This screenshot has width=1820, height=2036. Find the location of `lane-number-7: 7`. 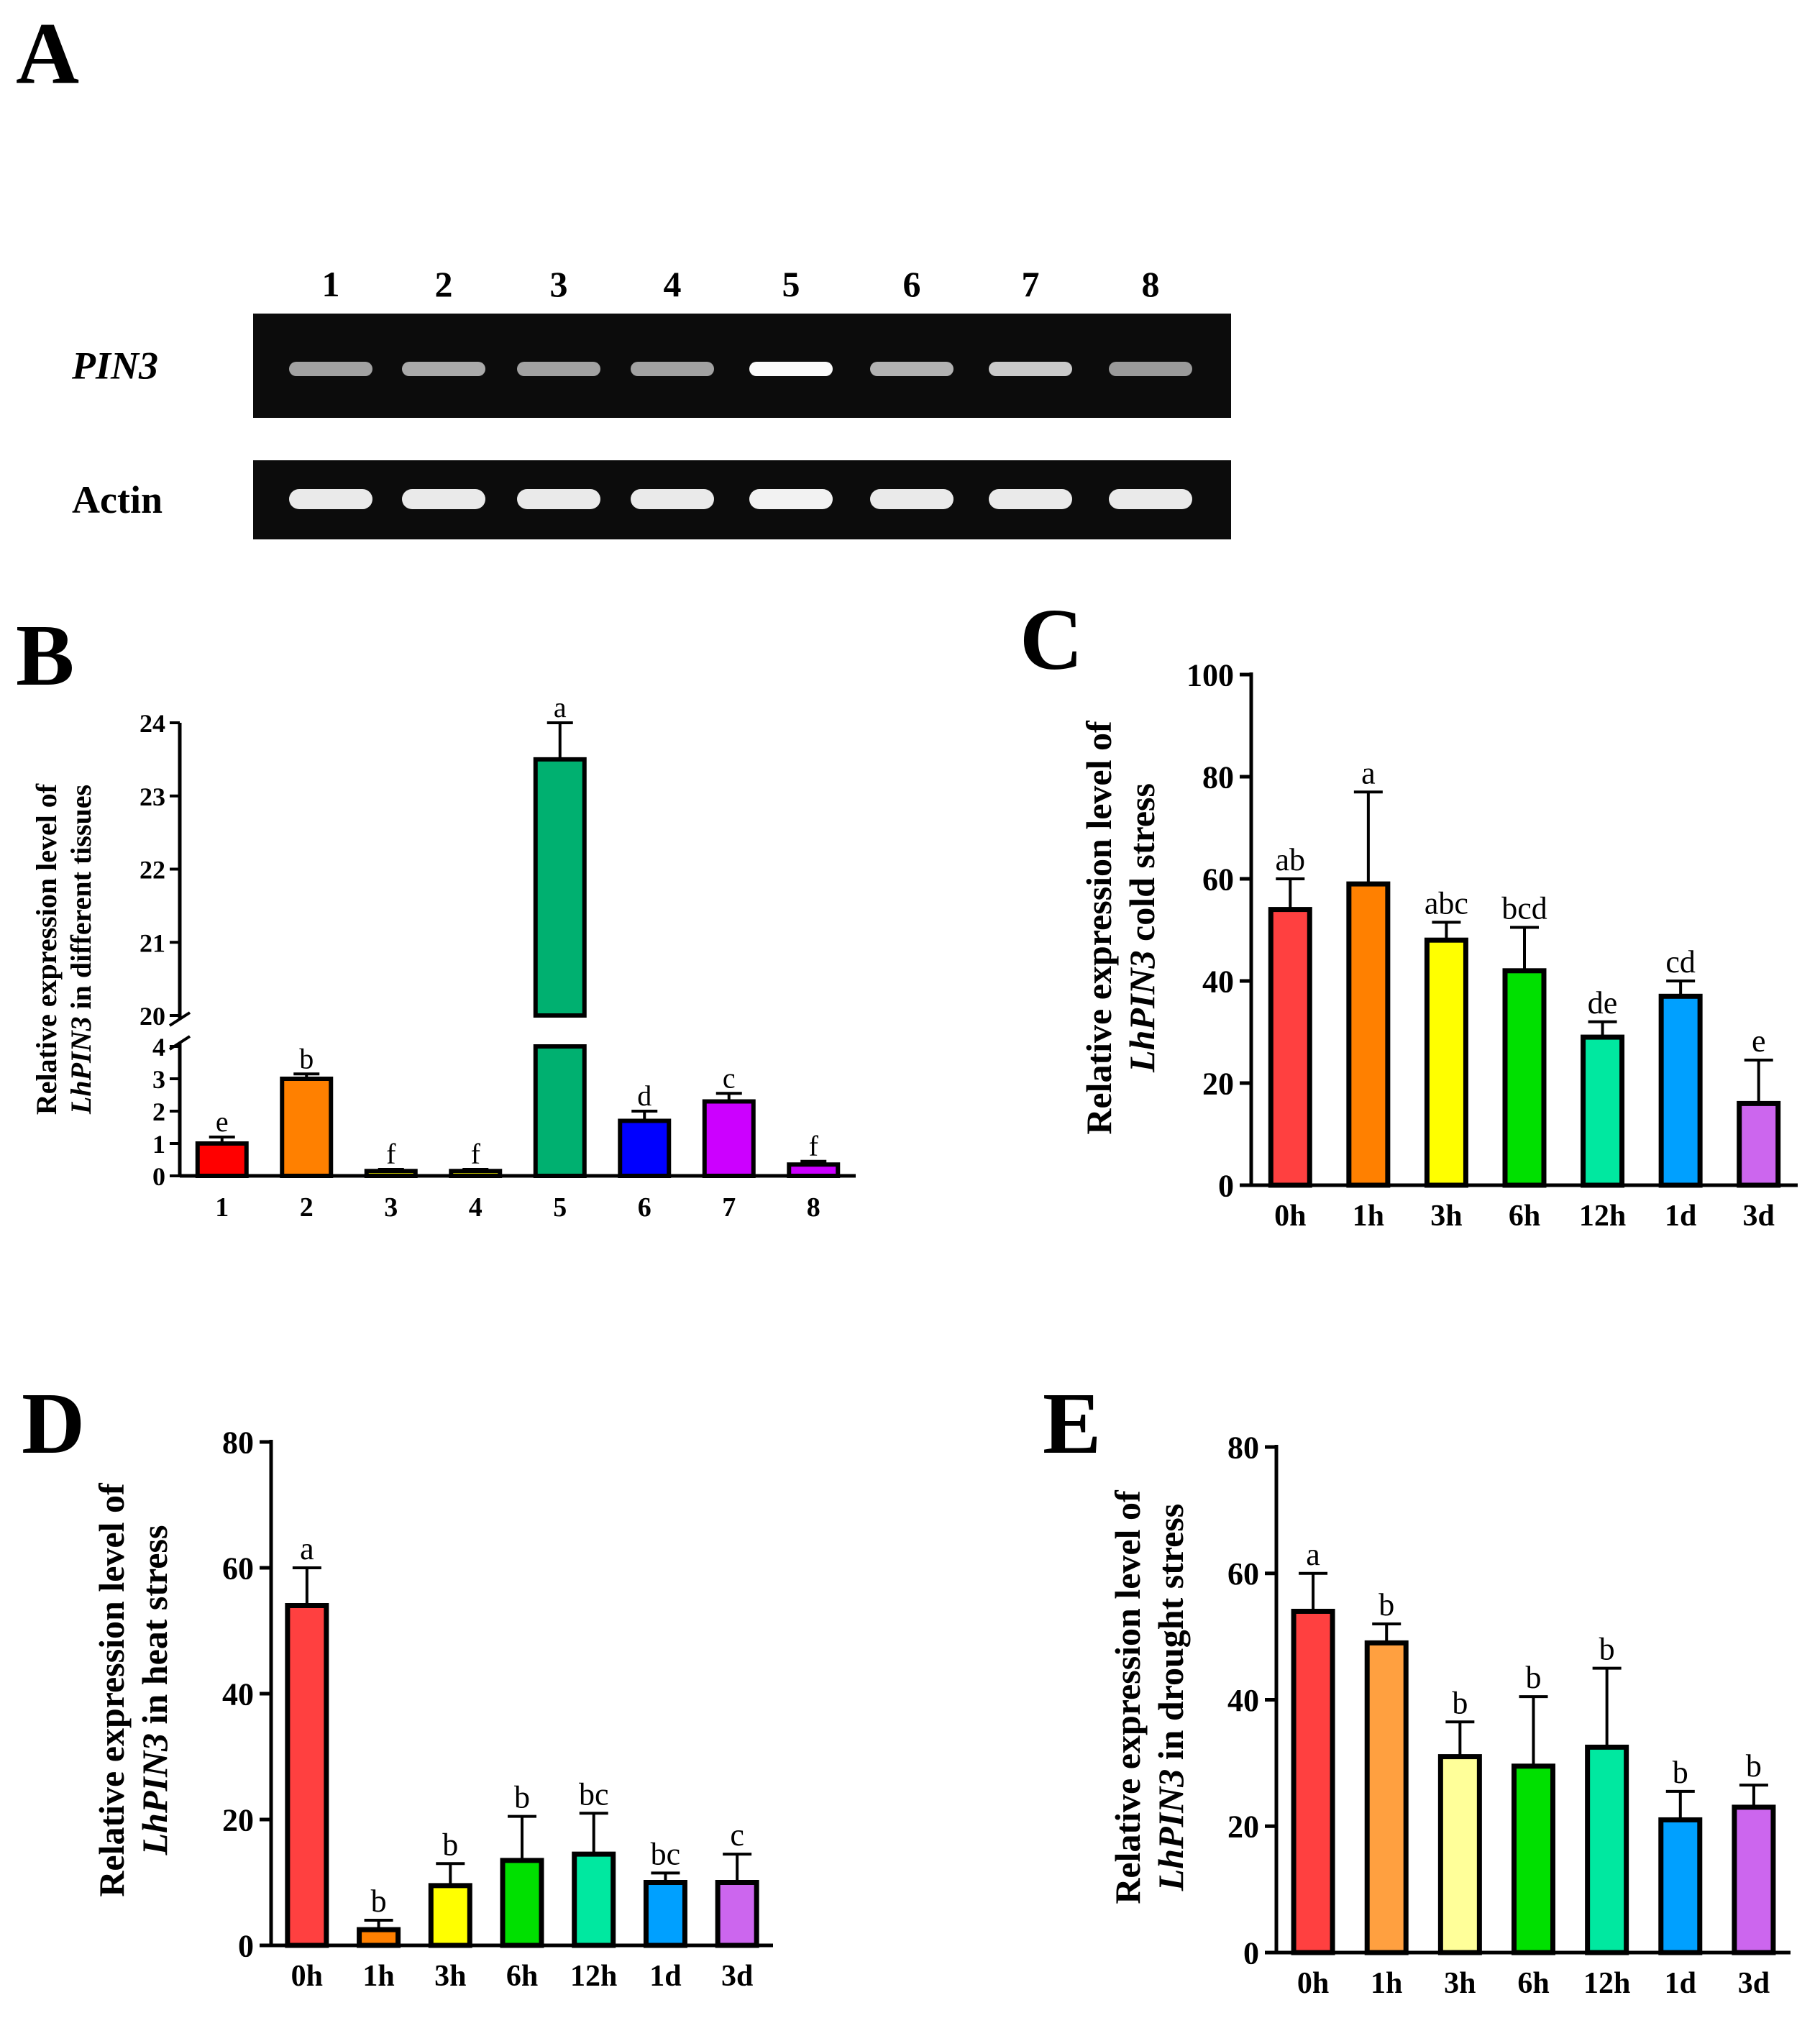

lane-number-7: 7 is located at coordinates (1031, 284).